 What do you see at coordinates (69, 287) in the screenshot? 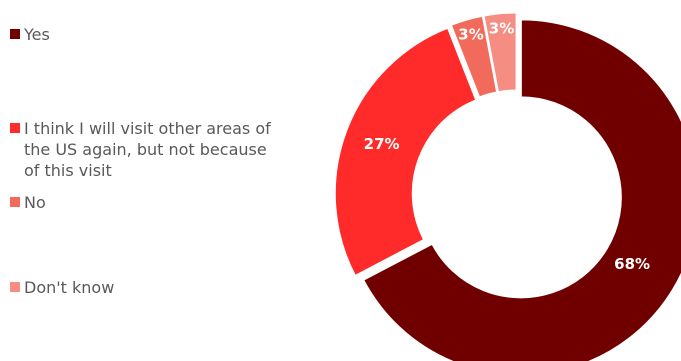
I see `legend-label-dont-know: Don't know` at bounding box center [69, 287].